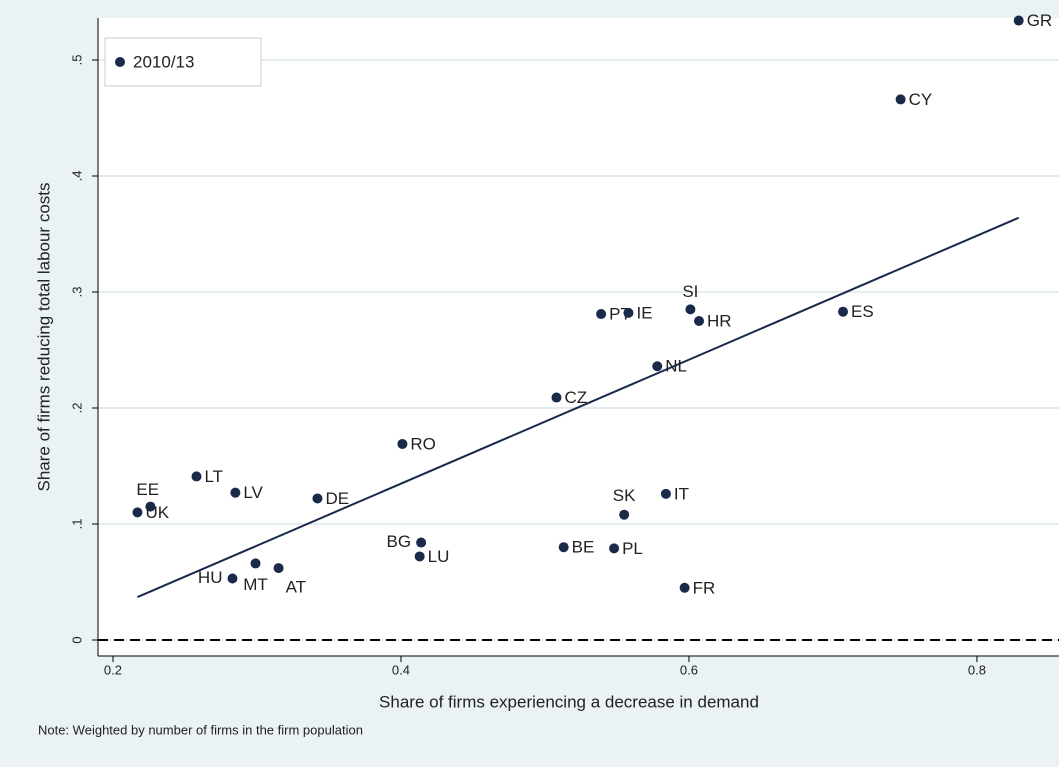 This screenshot has height=767, width=1059. What do you see at coordinates (157, 512) in the screenshot?
I see `point-label: UK` at bounding box center [157, 512].